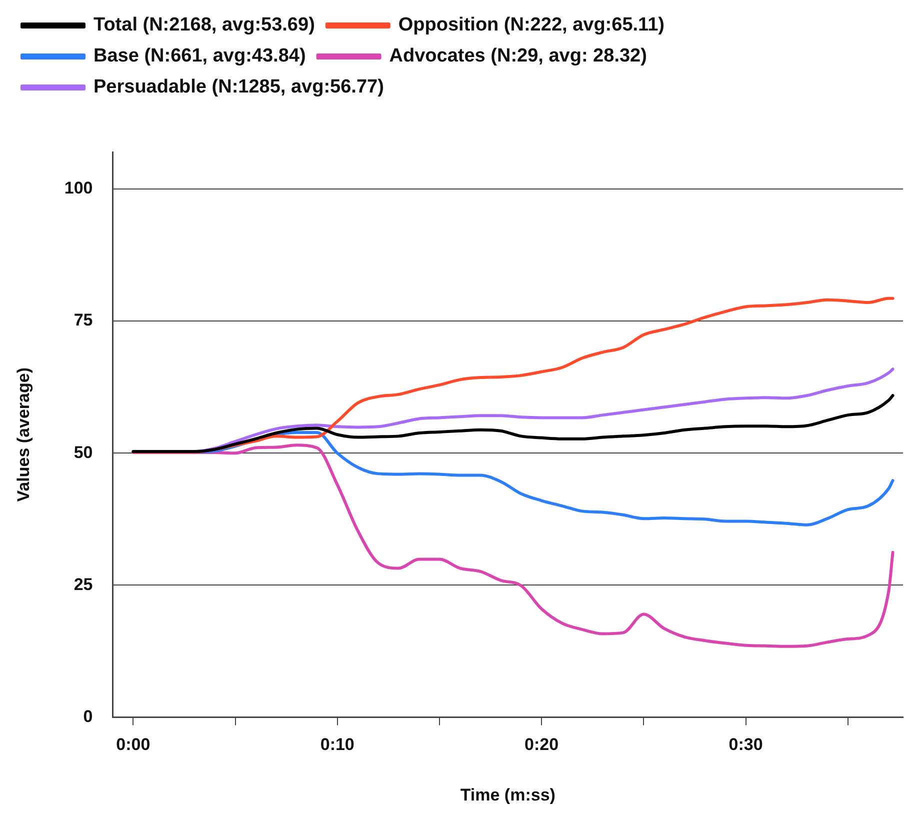 Image resolution: width=909 pixels, height=816 pixels. What do you see at coordinates (204, 25) in the screenshot?
I see `legend-label: Total (N:2168, avg:53.69)` at bounding box center [204, 25].